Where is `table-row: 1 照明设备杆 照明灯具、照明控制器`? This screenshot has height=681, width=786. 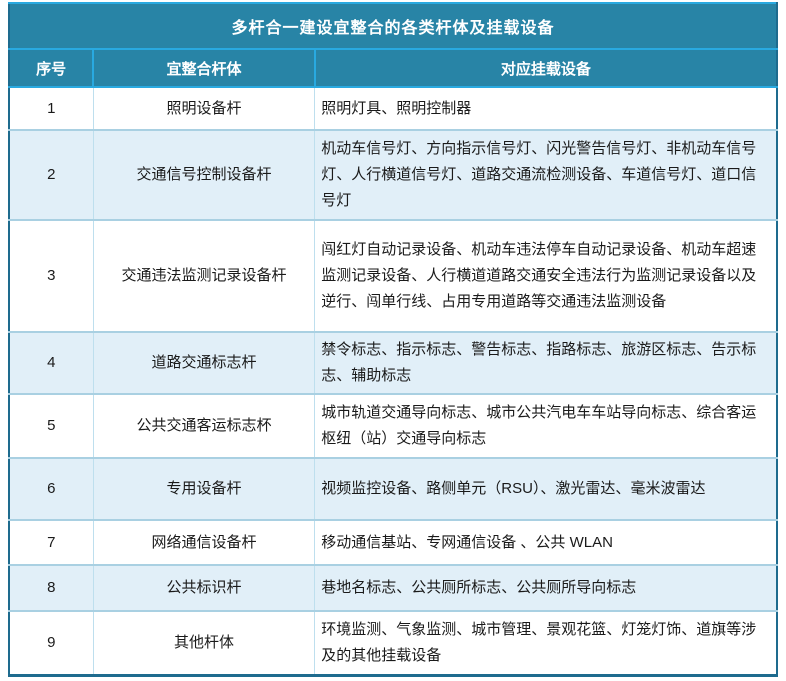
table-row: 1 照明设备杆 照明灯具、照明控制器 is located at coordinates (393, 108).